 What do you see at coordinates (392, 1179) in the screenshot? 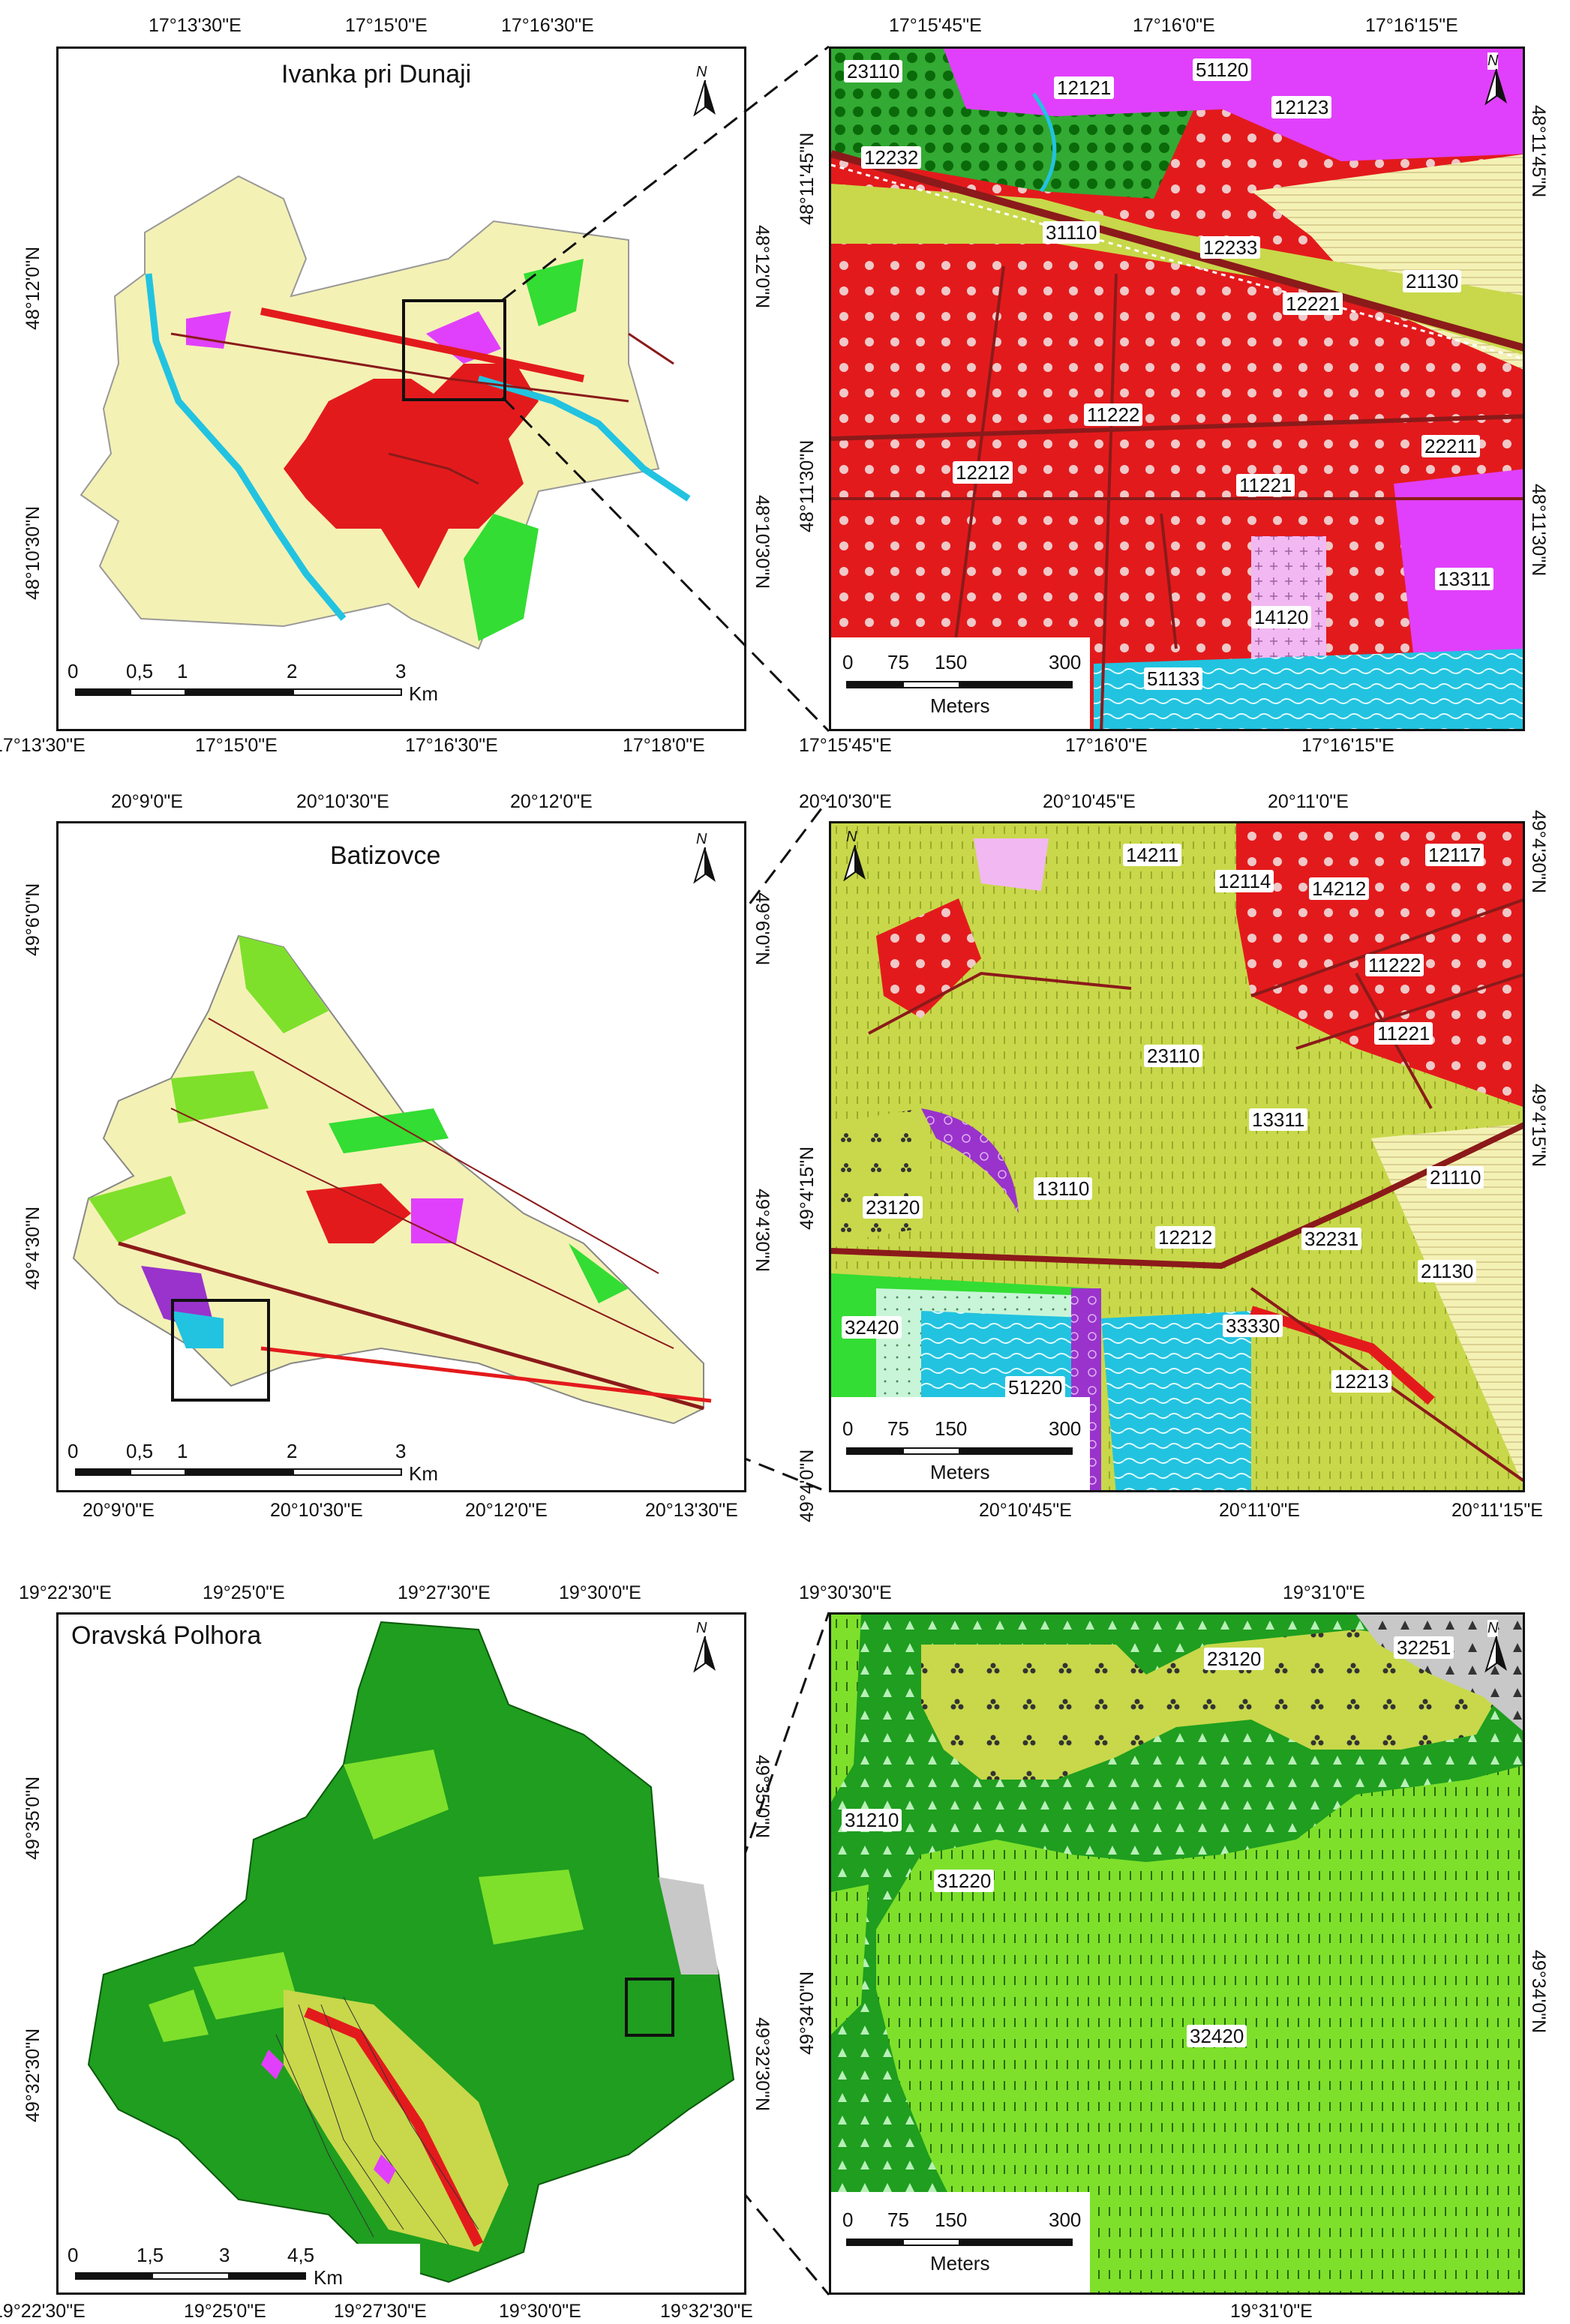
I see `overview-map-batizovce-drawing` at bounding box center [392, 1179].